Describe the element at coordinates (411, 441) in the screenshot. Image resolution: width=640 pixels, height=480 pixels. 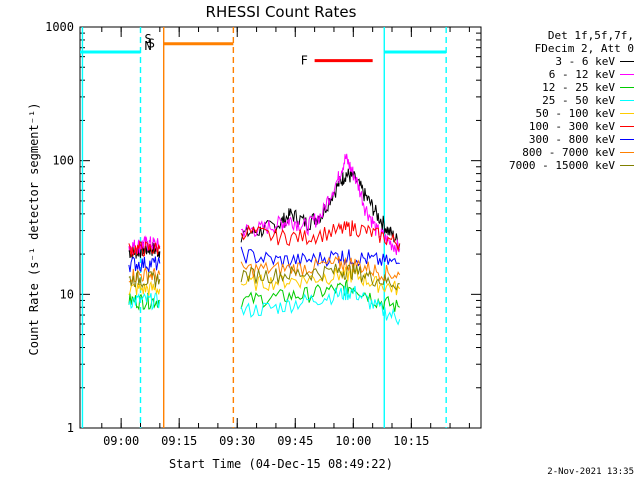
I see `x-tick-label: 10:15` at that location.